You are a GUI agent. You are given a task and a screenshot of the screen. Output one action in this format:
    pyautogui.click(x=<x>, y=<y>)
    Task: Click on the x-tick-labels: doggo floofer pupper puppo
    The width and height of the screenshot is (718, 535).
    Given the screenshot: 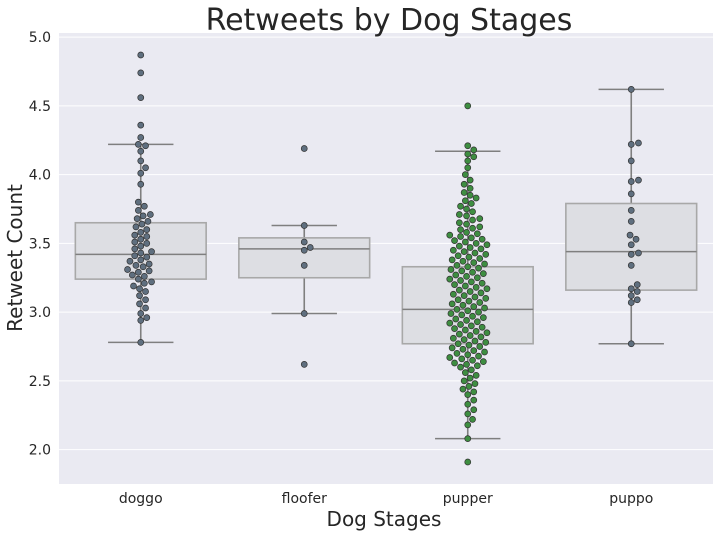 What is the action you would take?
    pyautogui.click(x=386, y=499)
    